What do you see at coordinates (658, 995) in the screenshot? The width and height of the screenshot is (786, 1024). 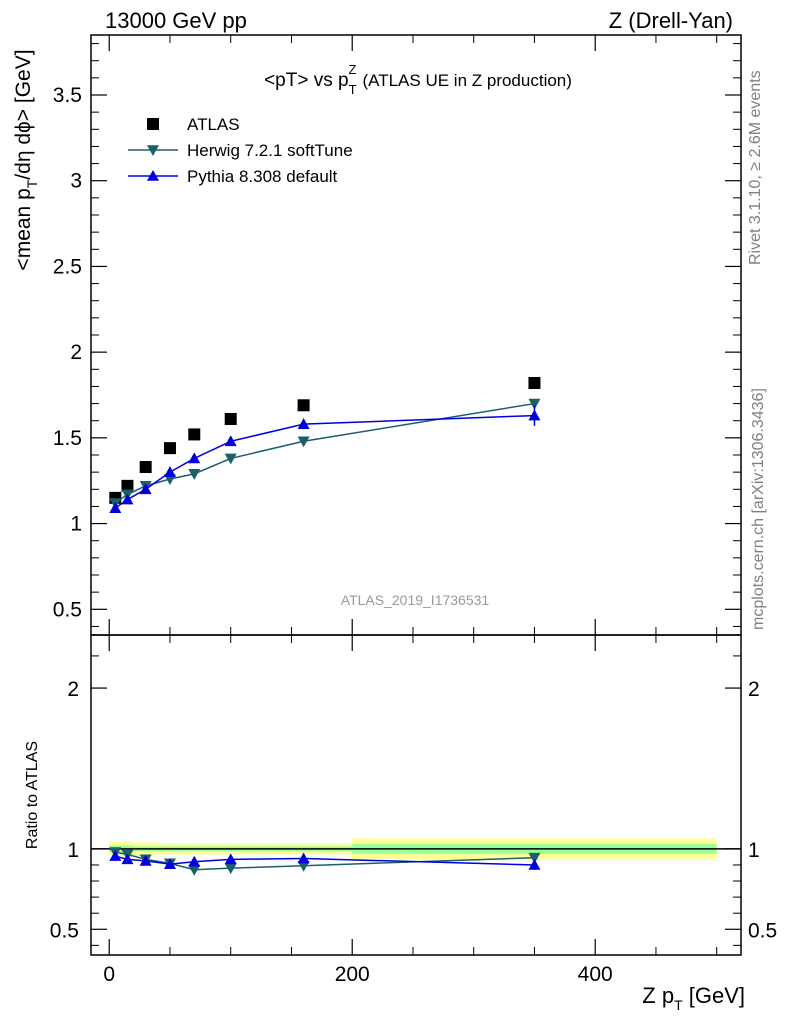 I see `xlabel-pre: Z p` at bounding box center [658, 995].